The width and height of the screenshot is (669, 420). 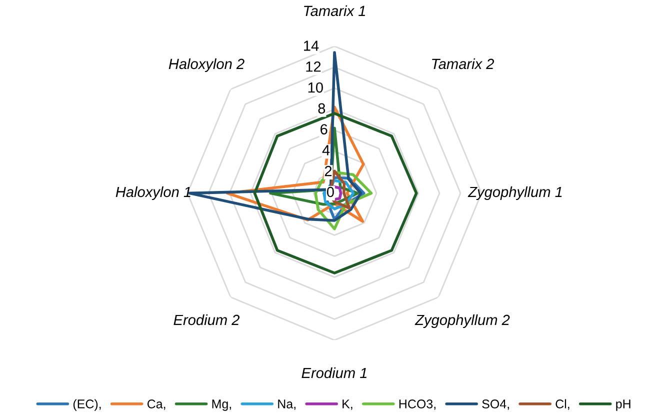 What do you see at coordinates (326, 150) in the screenshot?
I see `y-tick-label: 4` at bounding box center [326, 150].